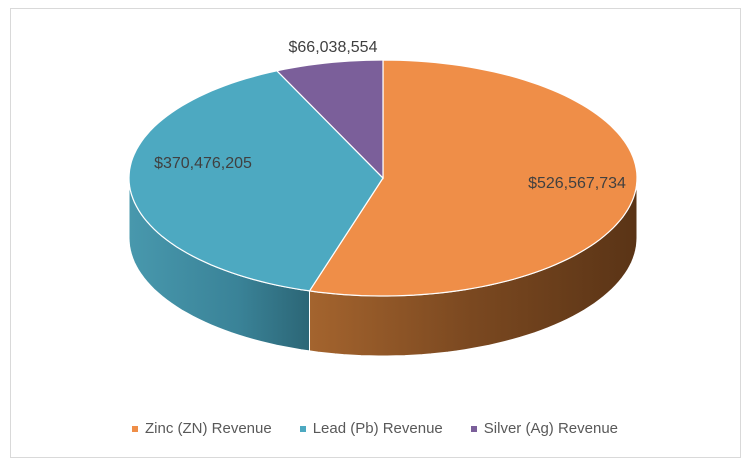 The width and height of the screenshot is (750, 466). I want to click on pie-slice-silver, so click(329, 119).